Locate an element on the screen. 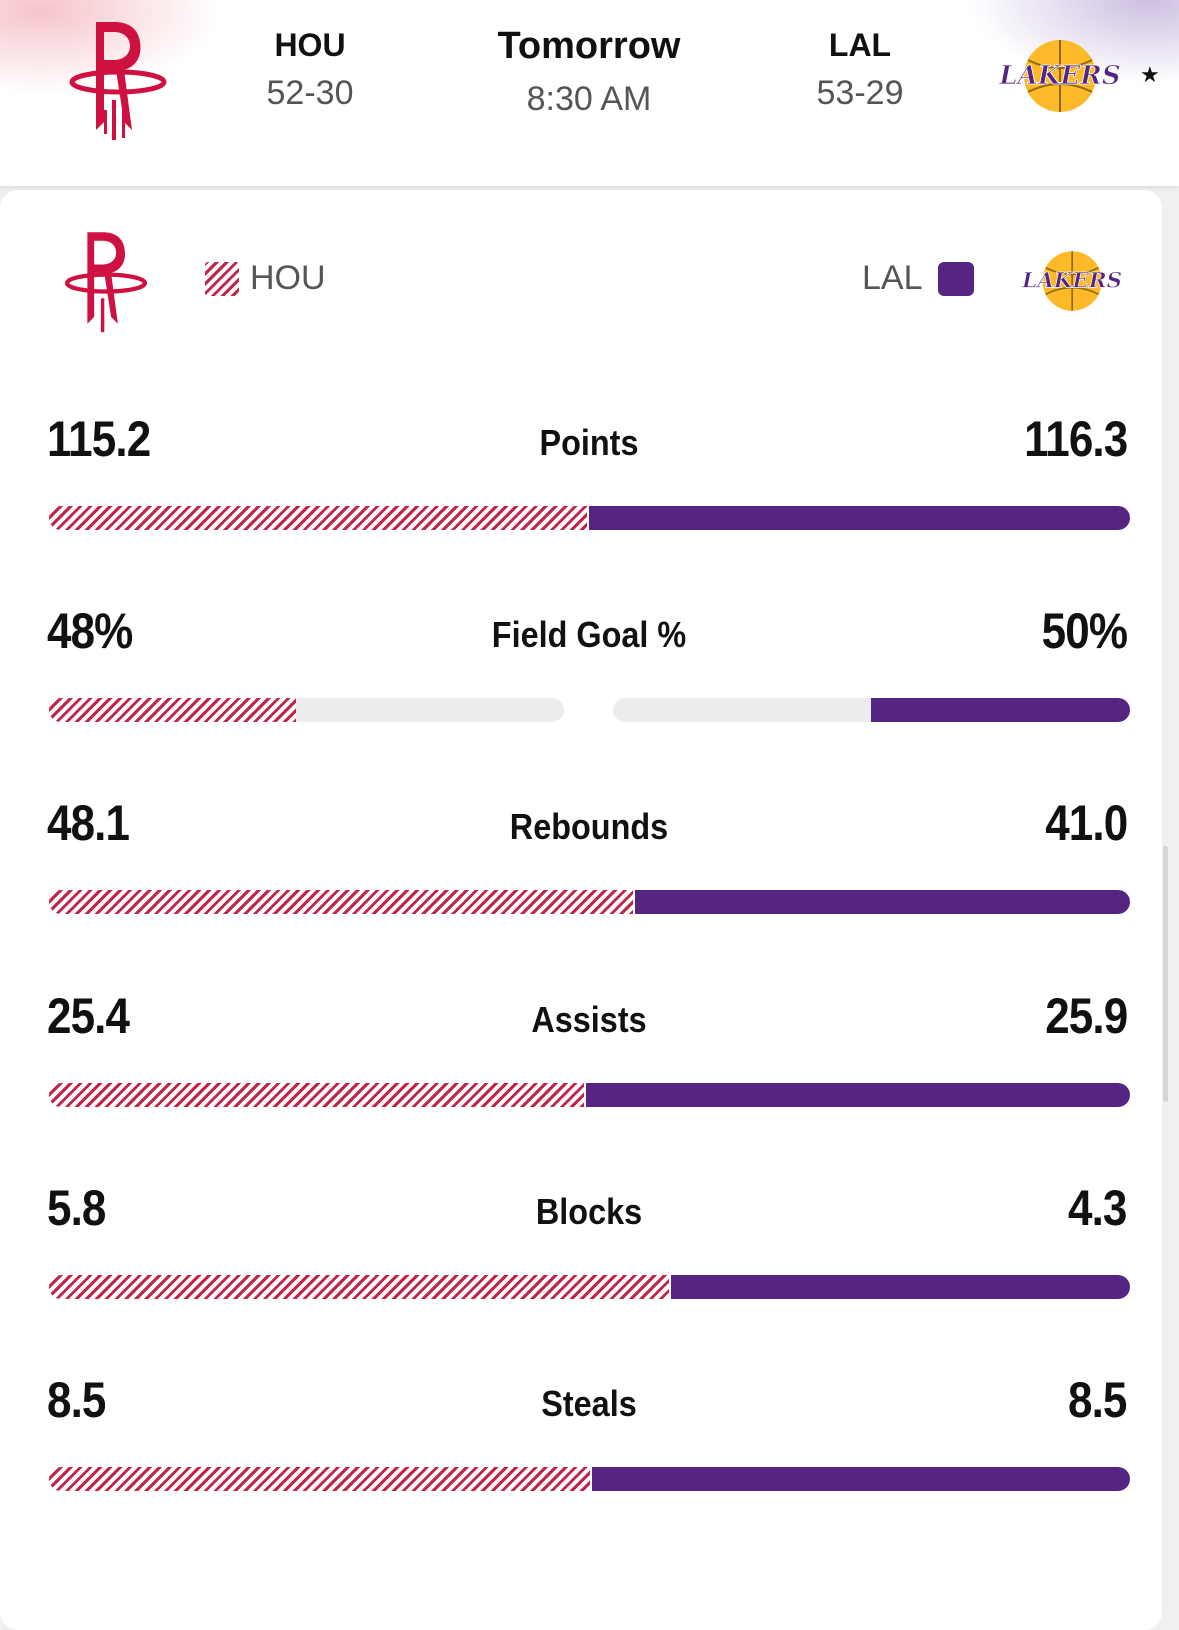 The image size is (1179, 1630). los-angeles-lakers-logo-icon: LAKERS is located at coordinates (1061, 76).